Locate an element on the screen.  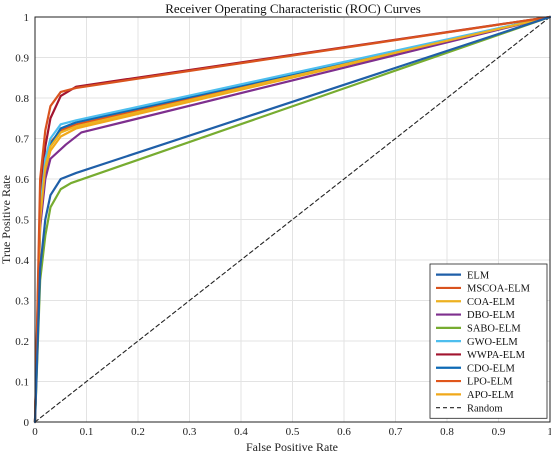
y-tick-label: 1 is located at coordinates (27, 18).